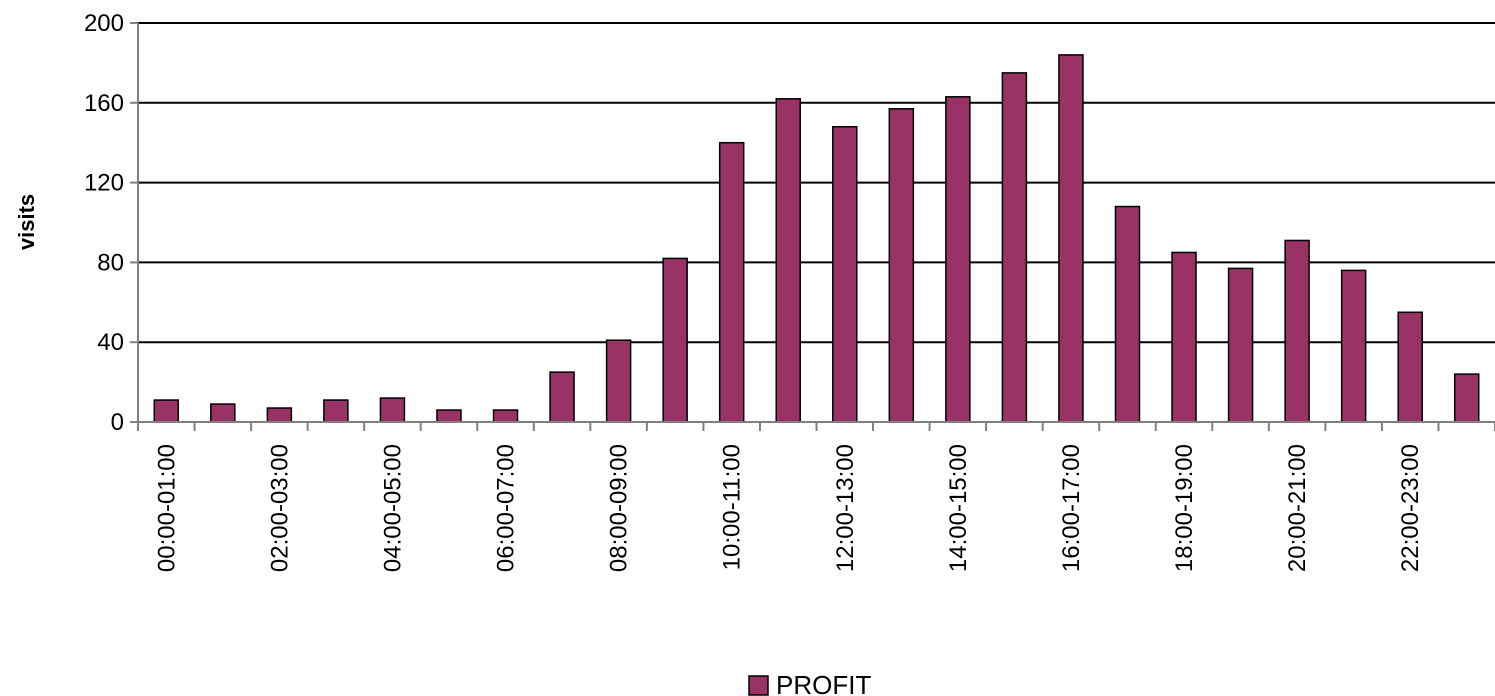  What do you see at coordinates (104, 183) in the screenshot?
I see `y-tick-label: 120` at bounding box center [104, 183].